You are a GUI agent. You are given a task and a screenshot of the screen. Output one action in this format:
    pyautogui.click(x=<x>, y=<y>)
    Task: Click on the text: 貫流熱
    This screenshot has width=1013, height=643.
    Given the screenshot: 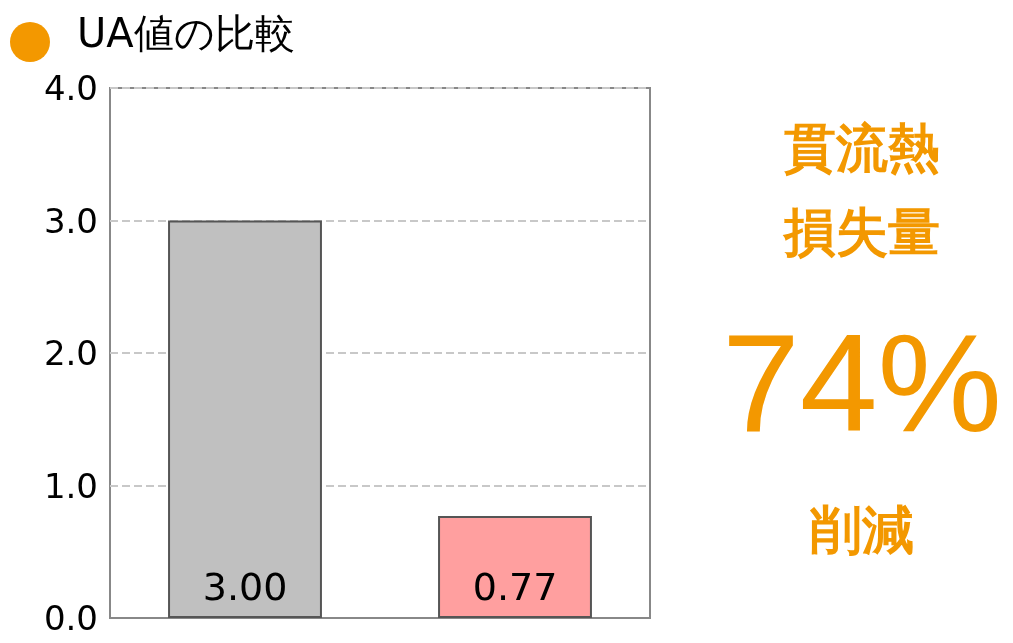 What is the action you would take?
    pyautogui.click(x=862, y=148)
    